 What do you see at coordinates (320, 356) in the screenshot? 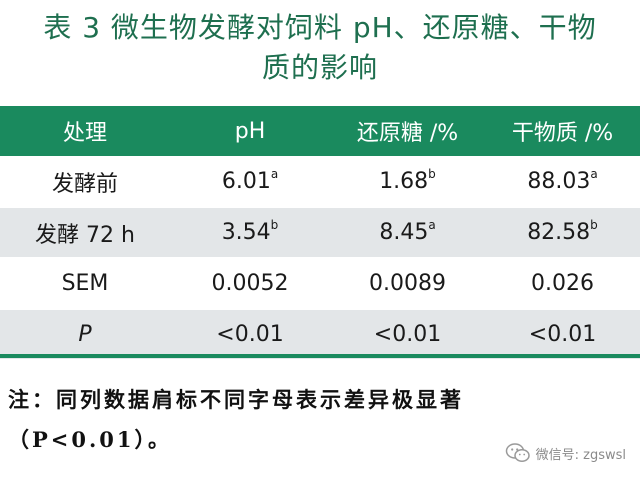
I see `table-bottom-rule` at bounding box center [320, 356].